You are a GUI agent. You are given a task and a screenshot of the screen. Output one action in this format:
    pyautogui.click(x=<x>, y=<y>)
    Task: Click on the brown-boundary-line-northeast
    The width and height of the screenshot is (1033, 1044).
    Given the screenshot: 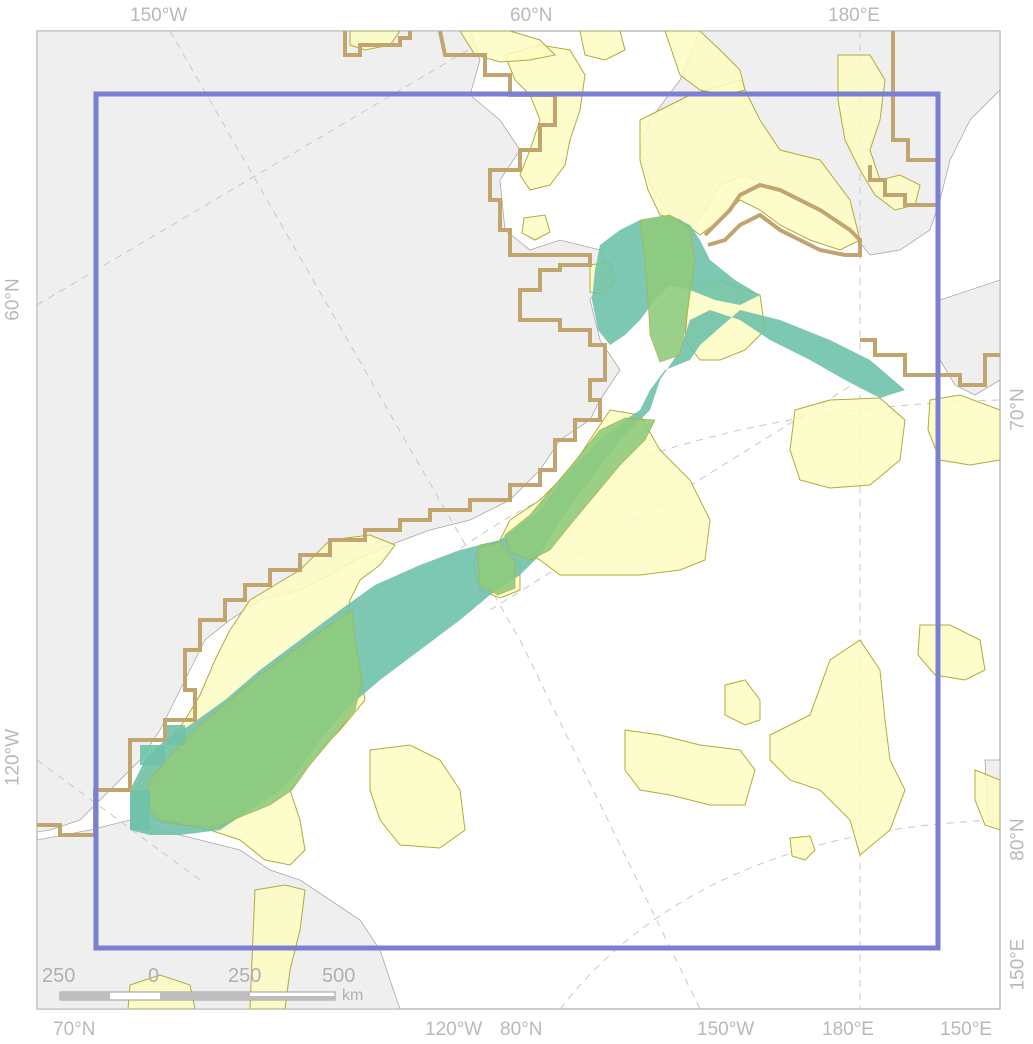 What is the action you would take?
    pyautogui.click(x=904, y=119)
    